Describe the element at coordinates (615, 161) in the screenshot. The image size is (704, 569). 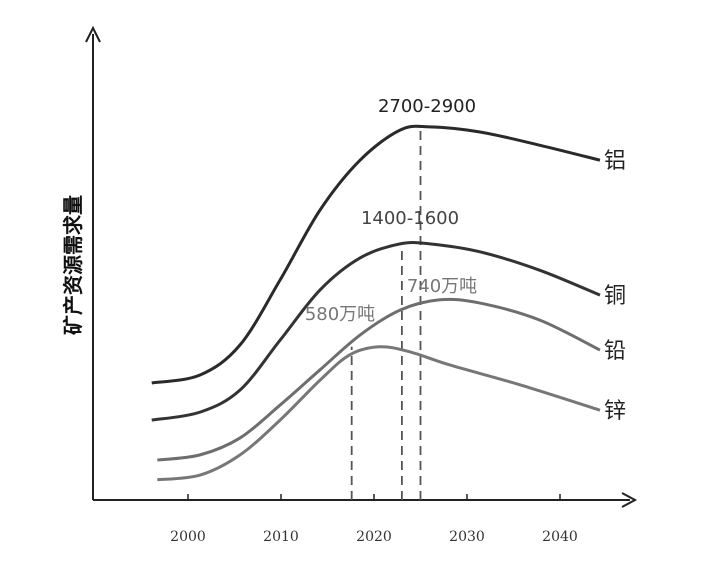
I see `series-label-0: 铝` at that location.